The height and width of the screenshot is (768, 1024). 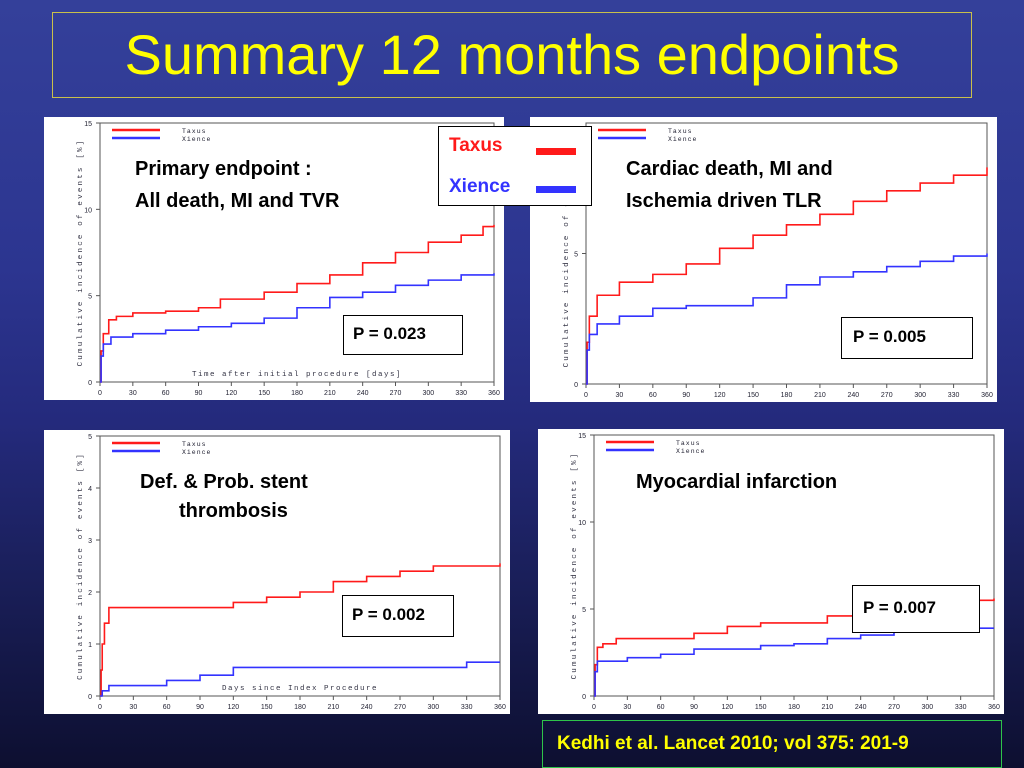 I want to click on title-box: Summary 12 months endpoints, so click(x=512, y=55).